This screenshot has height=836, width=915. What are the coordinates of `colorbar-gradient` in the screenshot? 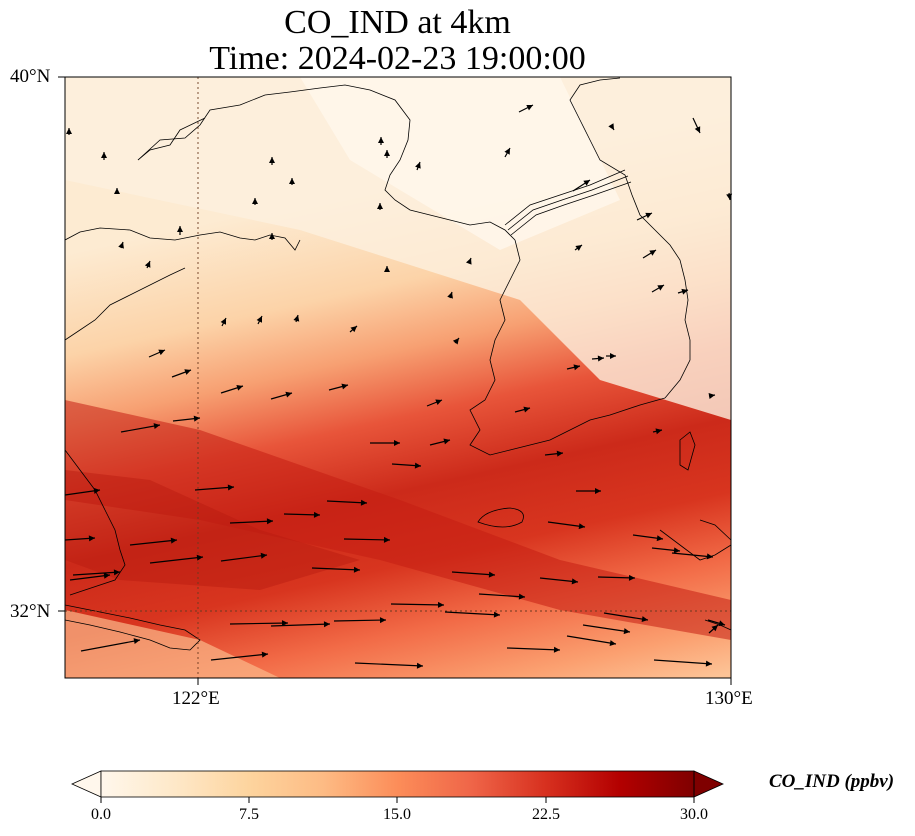 It's located at (397, 784).